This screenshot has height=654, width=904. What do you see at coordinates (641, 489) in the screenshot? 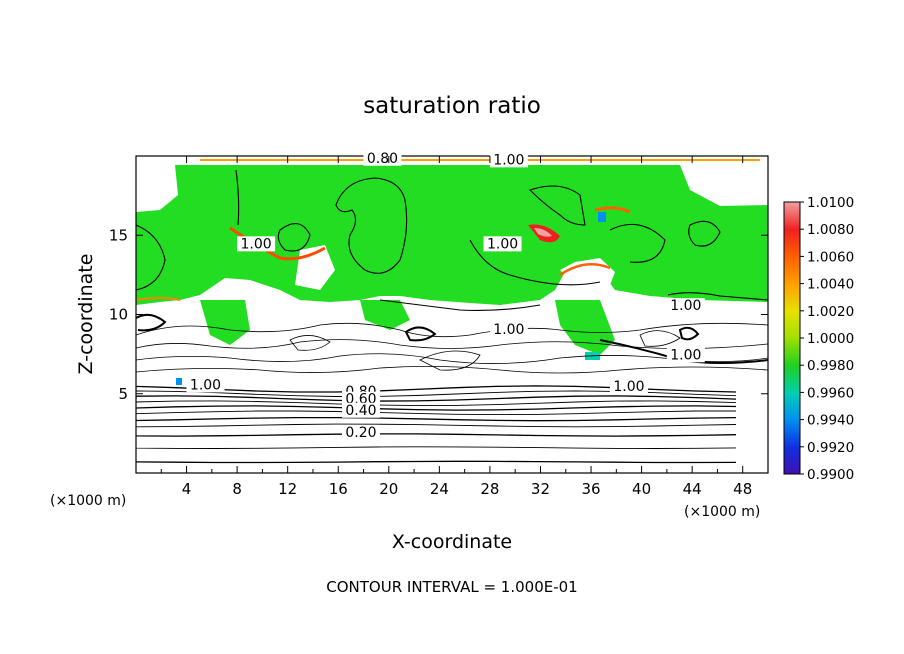
I see `x-tick-label: 40` at bounding box center [641, 489].